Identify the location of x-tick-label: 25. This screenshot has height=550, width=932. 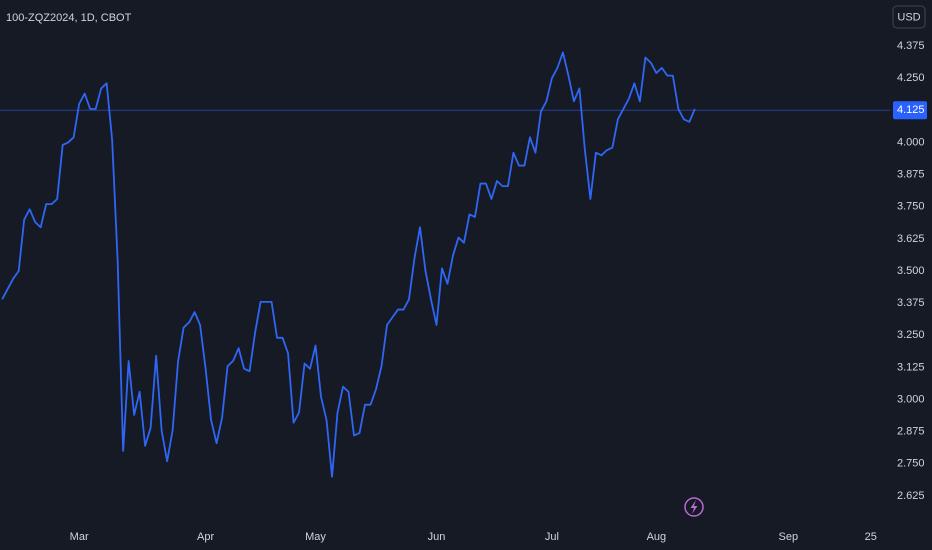
(871, 537).